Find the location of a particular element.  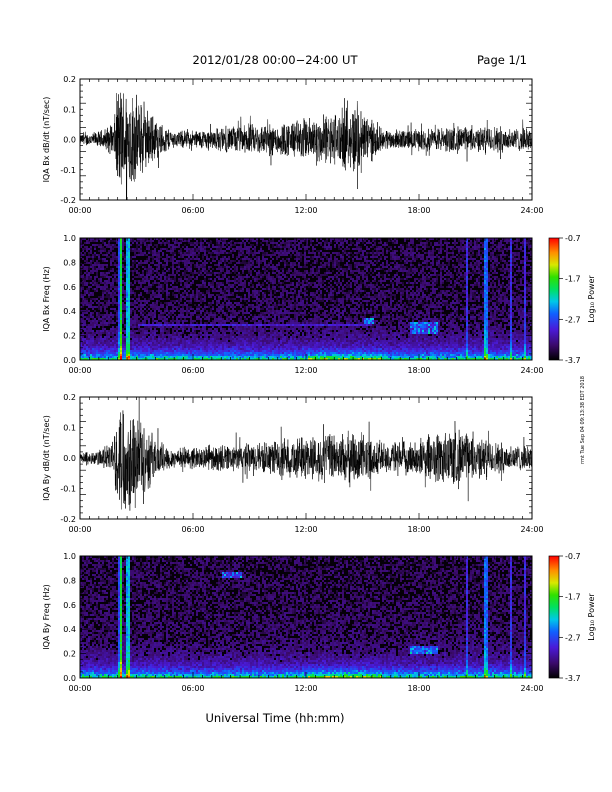

y-axis-label: IQA Bx dB/dt (nT/sec) is located at coordinates (46, 140).